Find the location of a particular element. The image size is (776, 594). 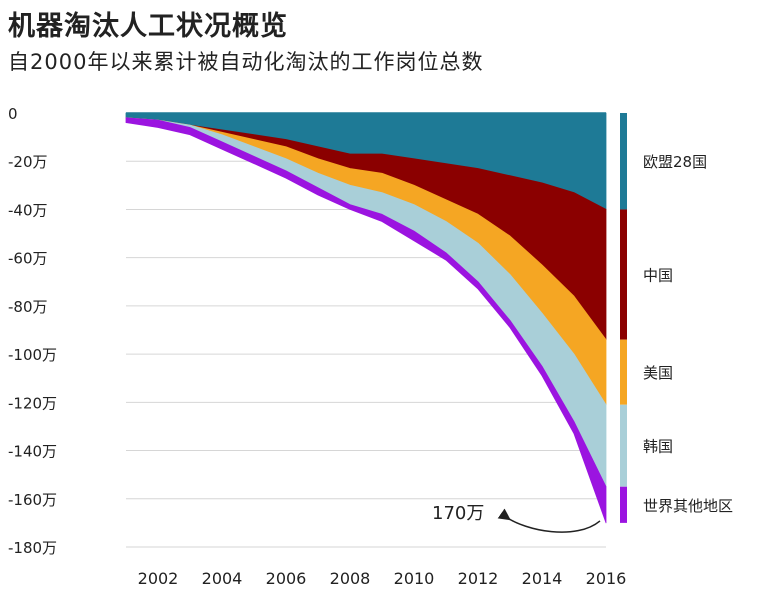

chart-subtitle: 自2000年以来累计被自动化淘汰的工作岗位总数 is located at coordinates (246, 62).